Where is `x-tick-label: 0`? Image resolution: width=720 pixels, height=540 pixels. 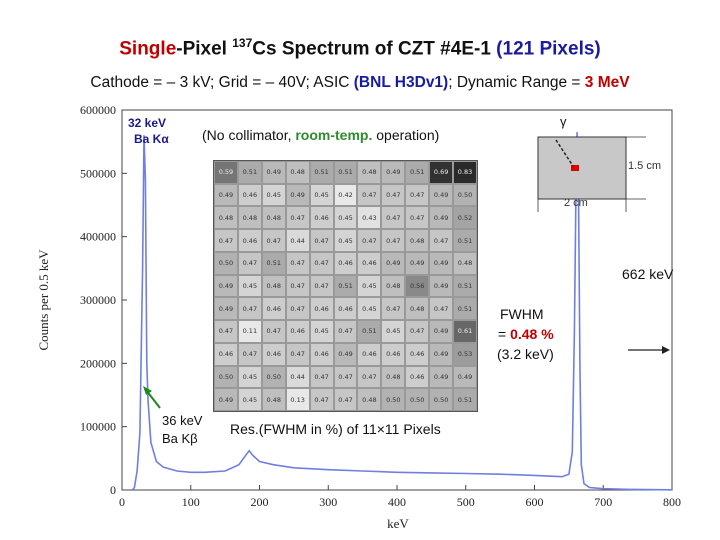 x-tick-label: 0 is located at coordinates (122, 502).